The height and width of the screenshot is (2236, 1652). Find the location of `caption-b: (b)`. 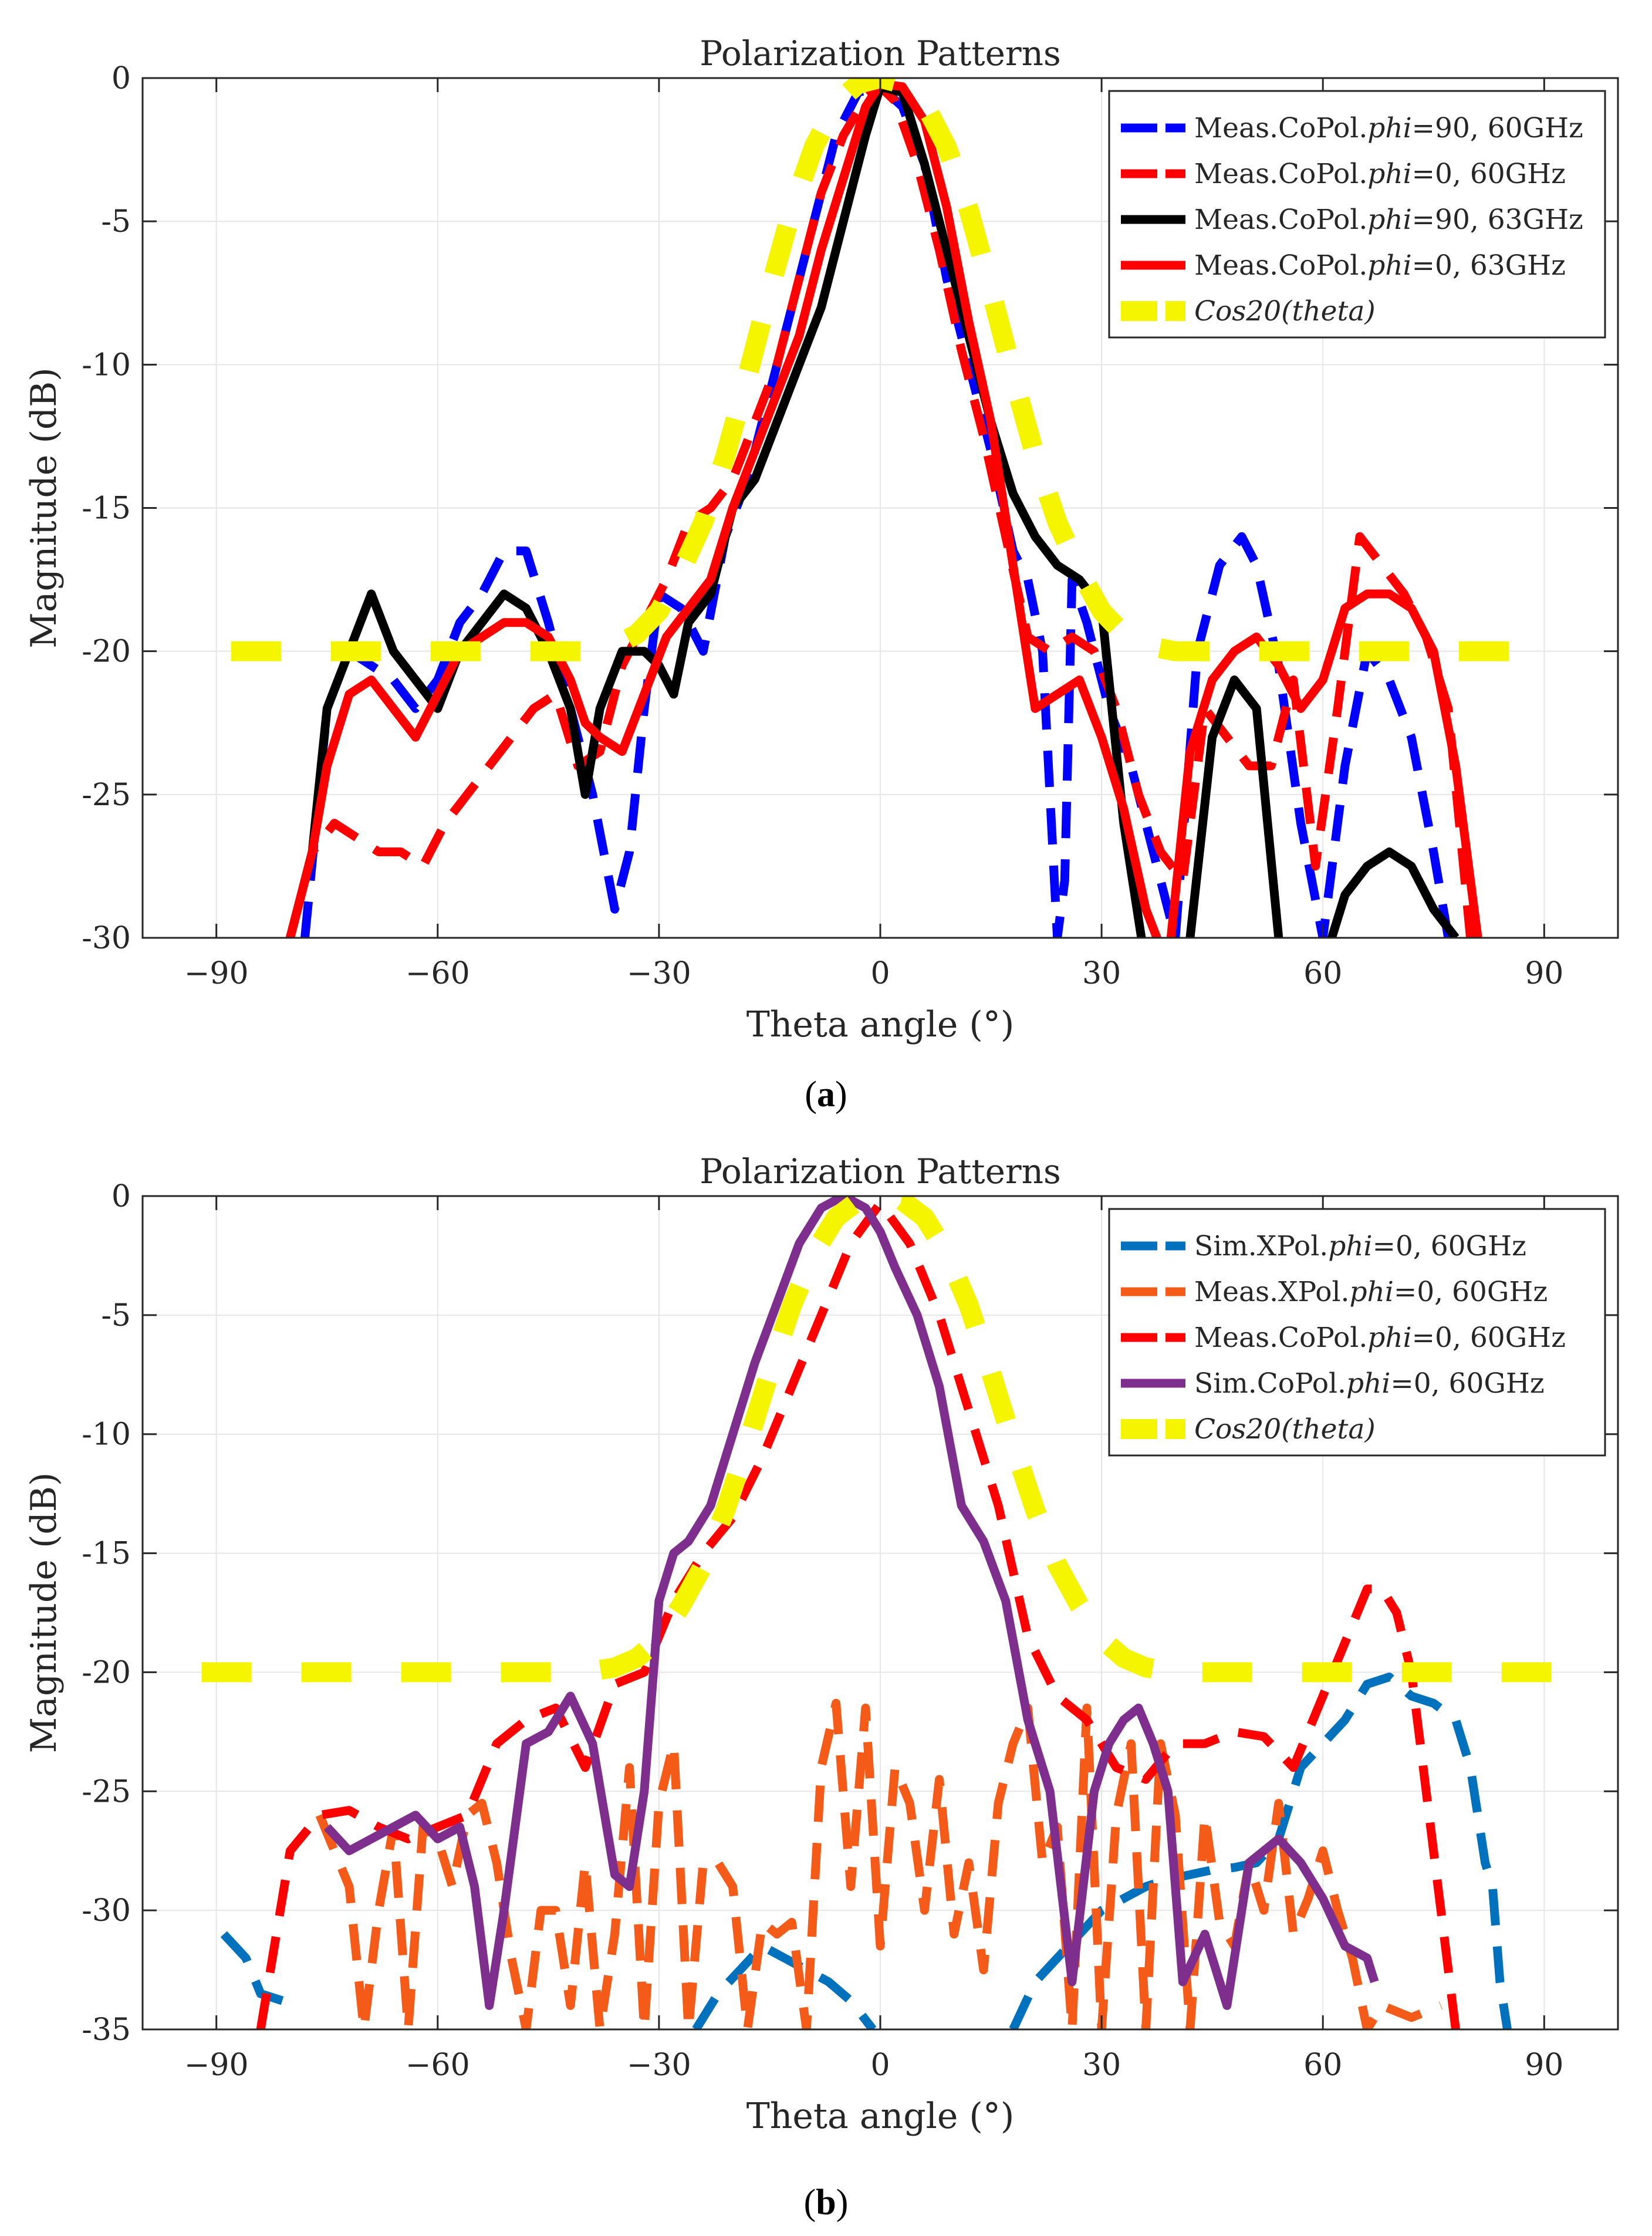

caption-b: (b) is located at coordinates (826, 2203).